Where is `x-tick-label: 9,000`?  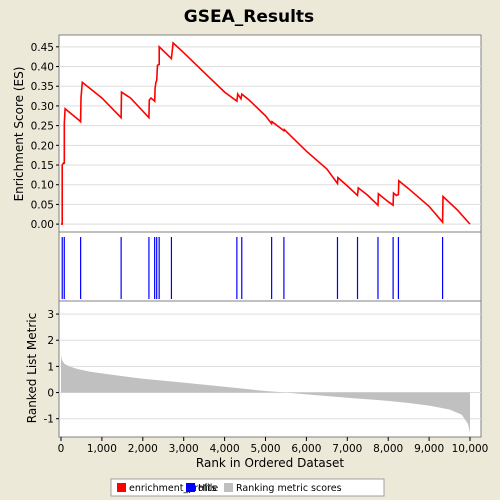
x-tick-label: 9,000 is located at coordinates (429, 449).